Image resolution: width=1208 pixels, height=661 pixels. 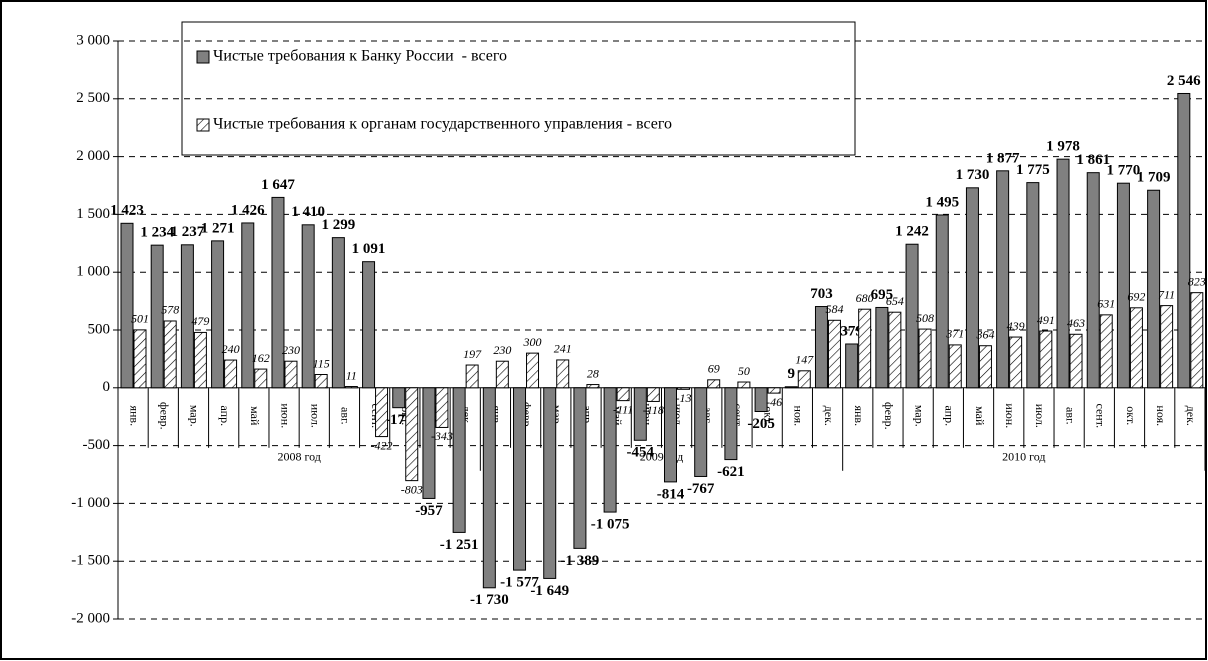 I want to click on y-tick-label: -1 500, so click(x=90, y=561).